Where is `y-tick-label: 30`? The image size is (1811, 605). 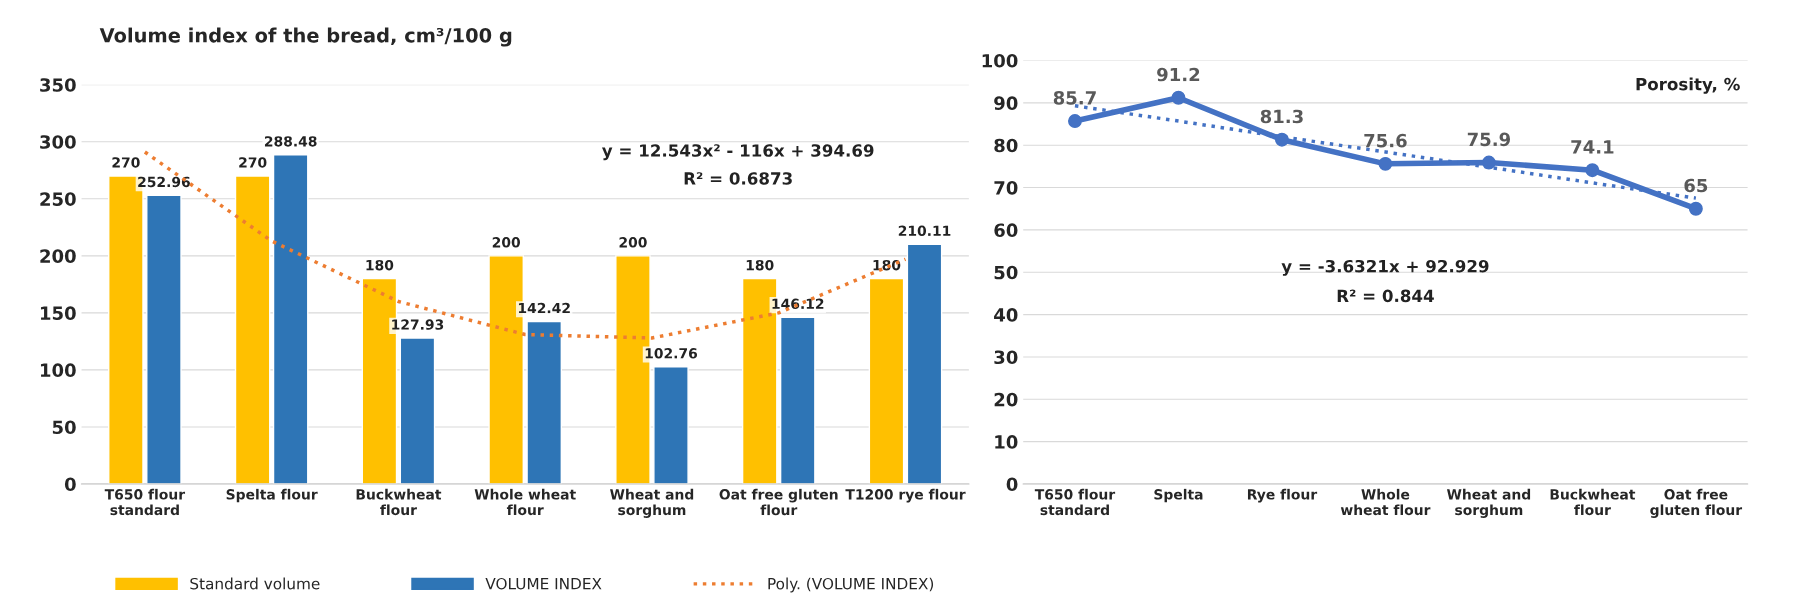 y-tick-label: 30 is located at coordinates (1006, 357).